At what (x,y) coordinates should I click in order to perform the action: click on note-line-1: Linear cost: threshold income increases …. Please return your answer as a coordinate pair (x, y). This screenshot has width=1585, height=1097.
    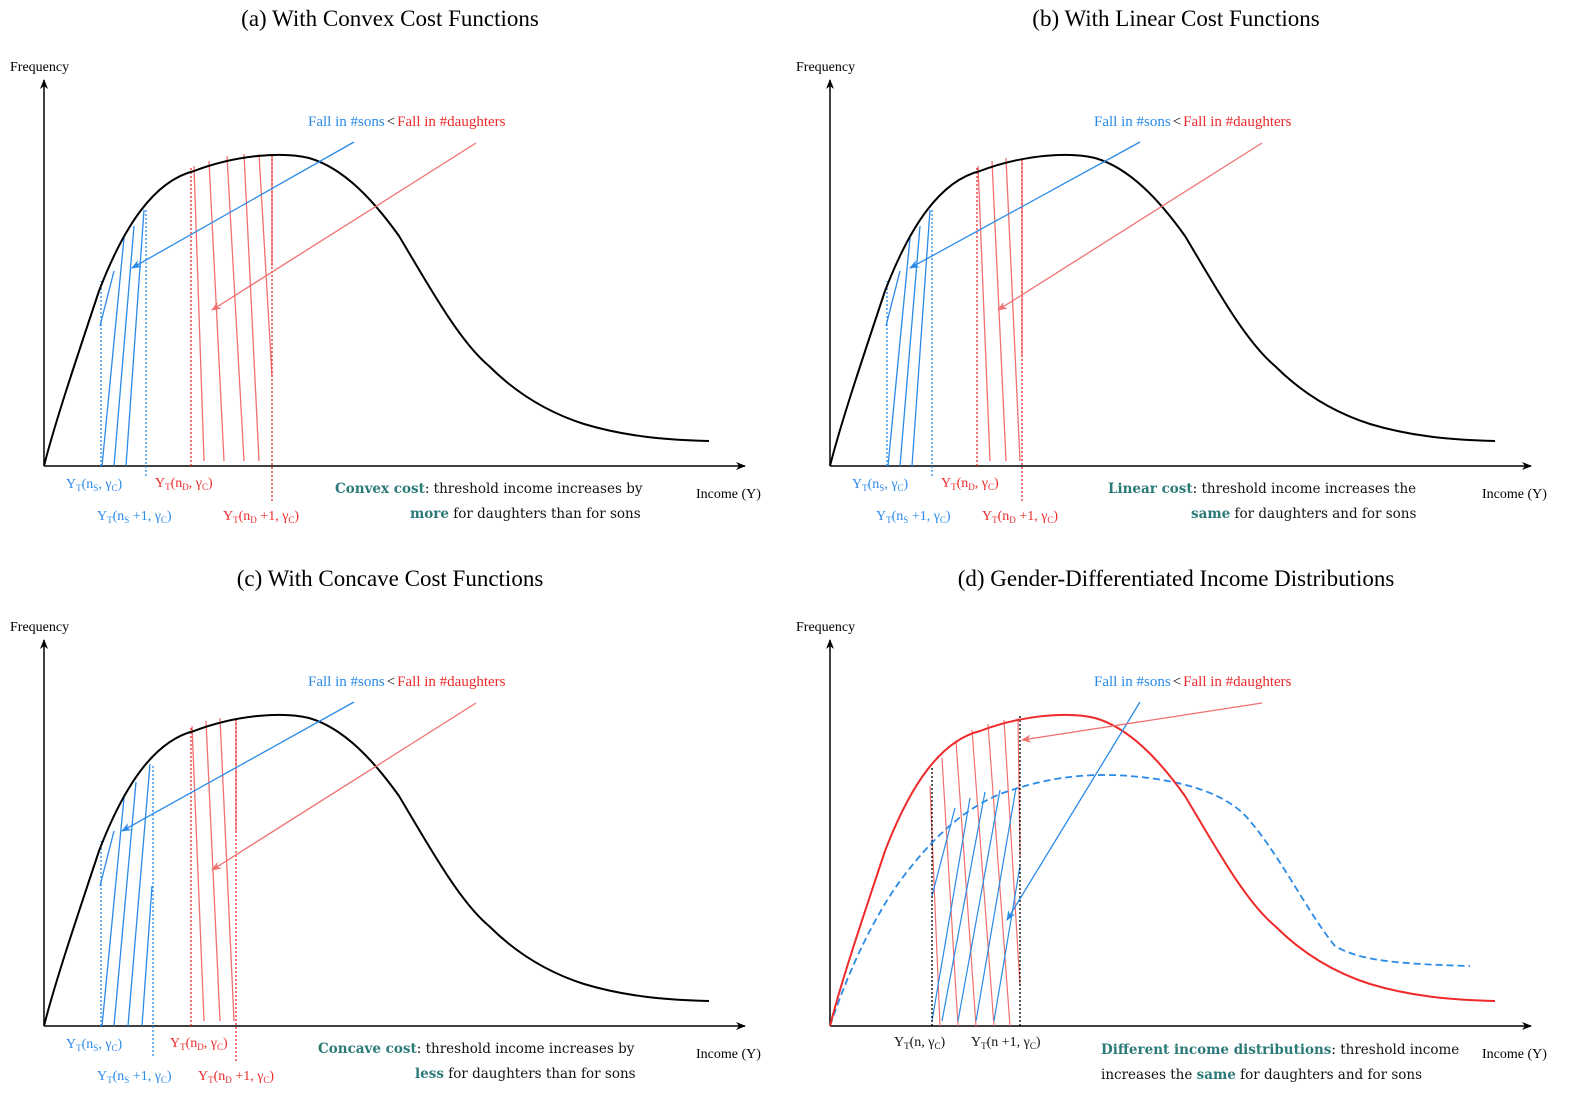
    Looking at the image, I should click on (1262, 489).